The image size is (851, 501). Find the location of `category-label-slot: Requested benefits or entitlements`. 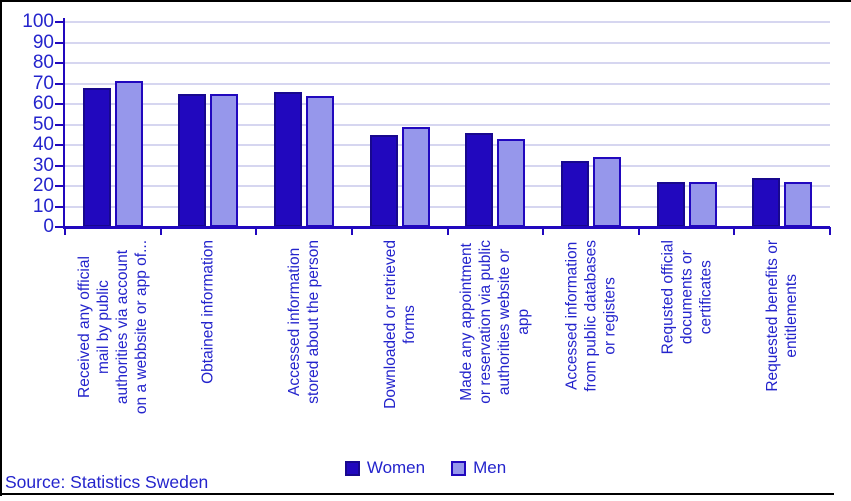

category-label-slot: Requested benefits or entitlements is located at coordinates (782, 348).